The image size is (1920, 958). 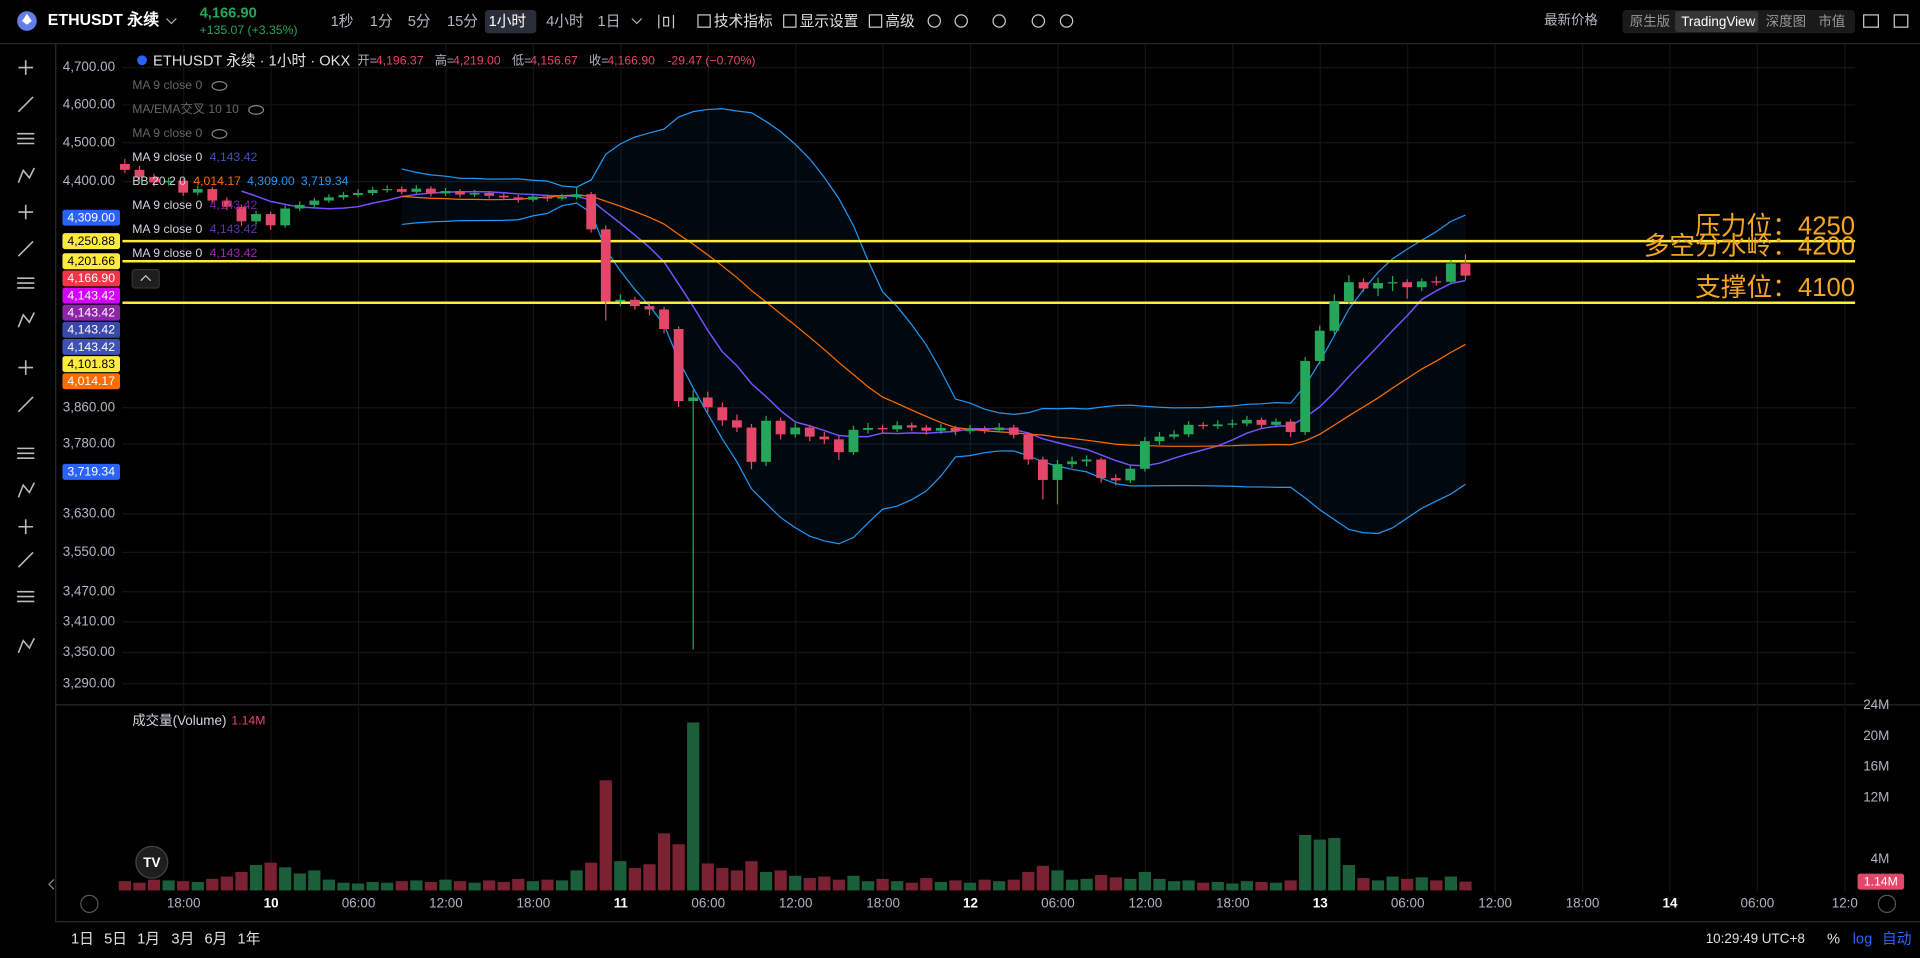 What do you see at coordinates (637, 21) in the screenshot?
I see `interval-dropdown` at bounding box center [637, 21].